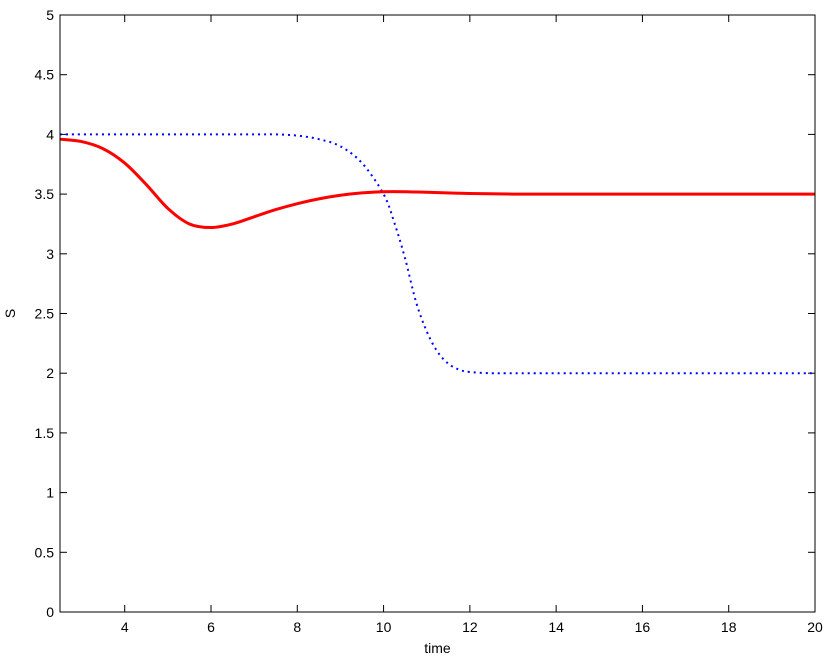 The height and width of the screenshot is (660, 830). I want to click on y-tick-label: 1.5, so click(45, 433).